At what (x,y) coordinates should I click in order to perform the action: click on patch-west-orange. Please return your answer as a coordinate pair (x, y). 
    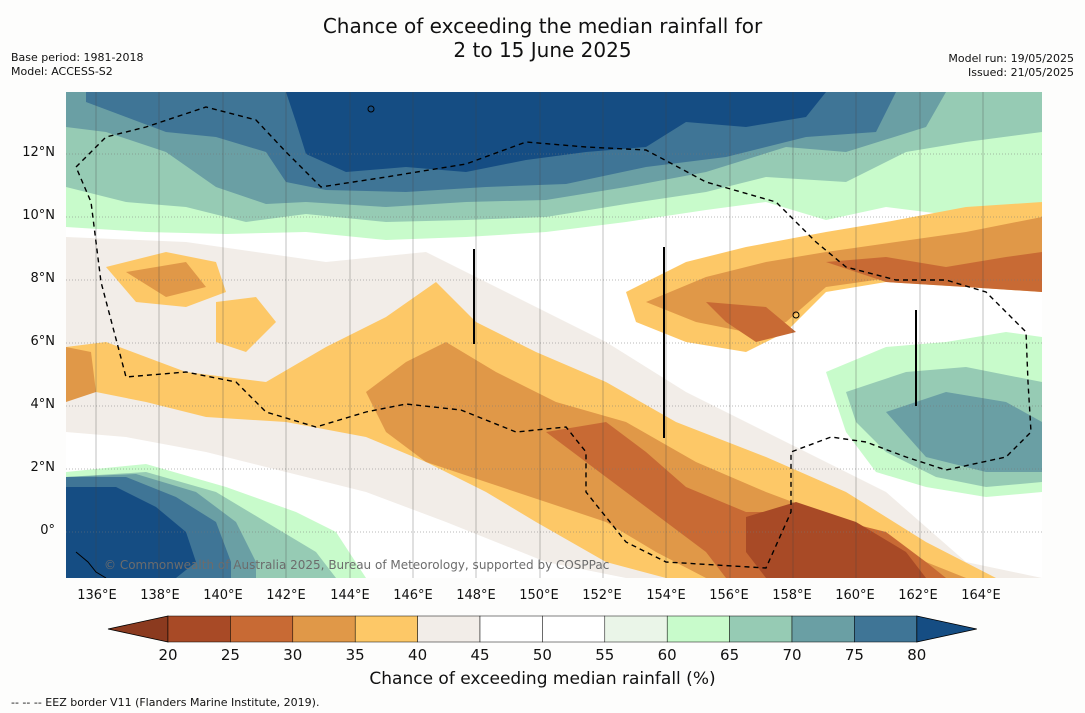
    Looking at the image, I should click on (136, 332).